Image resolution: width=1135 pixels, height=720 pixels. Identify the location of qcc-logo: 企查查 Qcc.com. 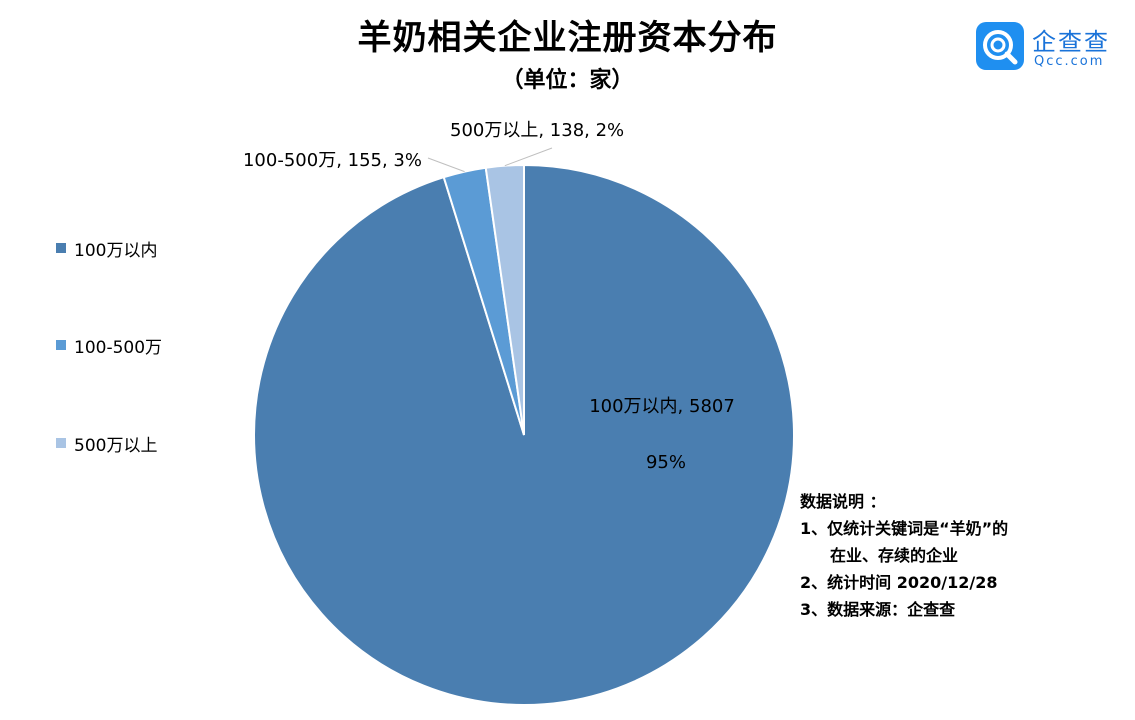
(1051, 48).